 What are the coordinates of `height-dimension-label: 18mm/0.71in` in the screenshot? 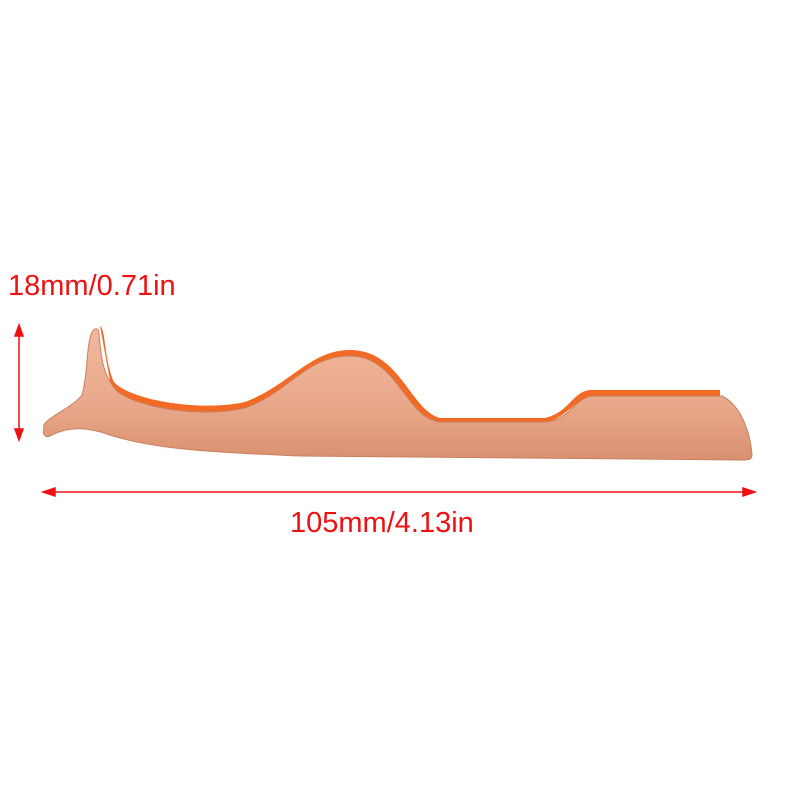 It's located at (92, 286).